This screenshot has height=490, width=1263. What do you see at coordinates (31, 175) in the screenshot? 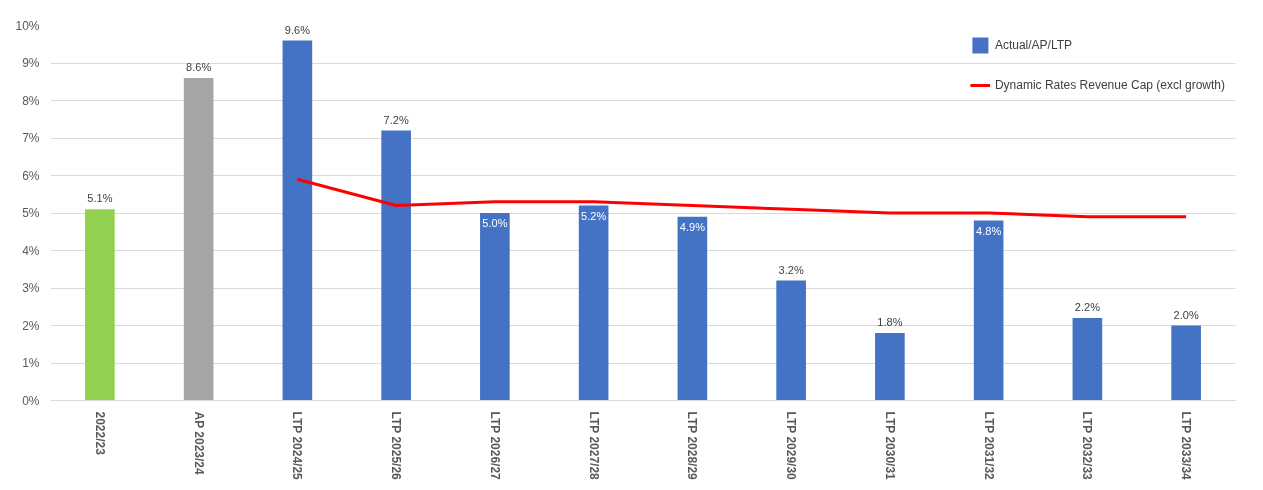
I see `y-tick-label: 6%` at bounding box center [31, 175].